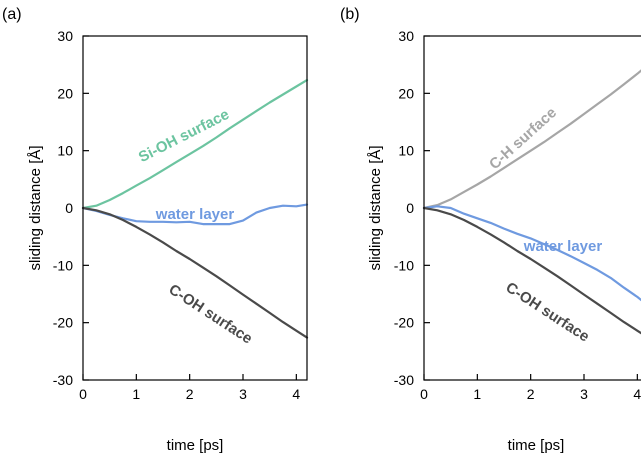 The height and width of the screenshot is (463, 641). What do you see at coordinates (563, 246) in the screenshot?
I see `panel-b-series-label-water-layer: water layer` at bounding box center [563, 246].